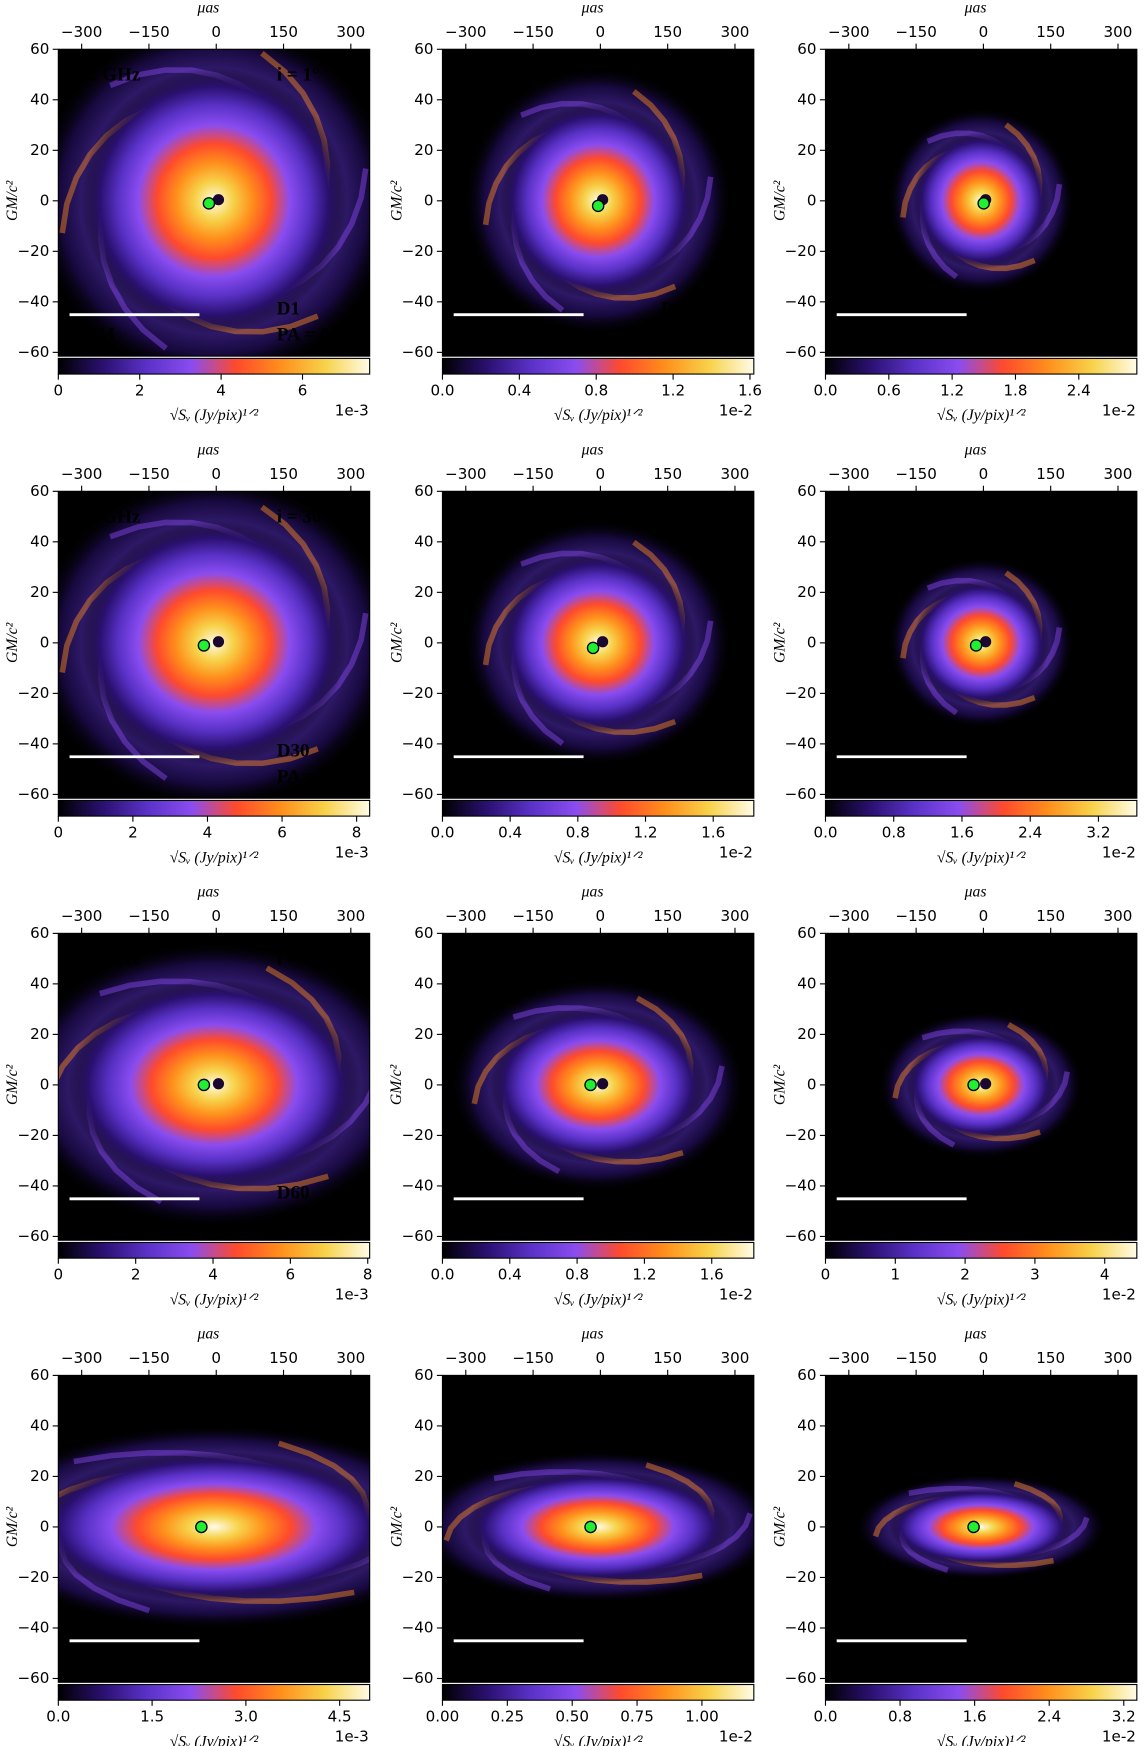  Describe the element at coordinates (672, 309) in the screenshot. I see `model-label: D1` at that location.